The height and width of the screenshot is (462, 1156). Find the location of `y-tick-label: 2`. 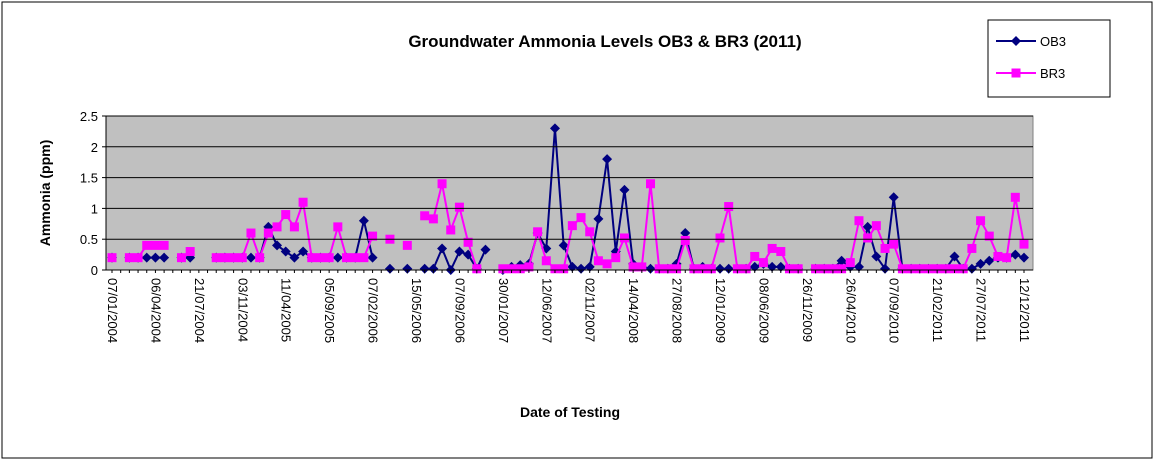

y-tick-label: 2 is located at coordinates (94, 147).